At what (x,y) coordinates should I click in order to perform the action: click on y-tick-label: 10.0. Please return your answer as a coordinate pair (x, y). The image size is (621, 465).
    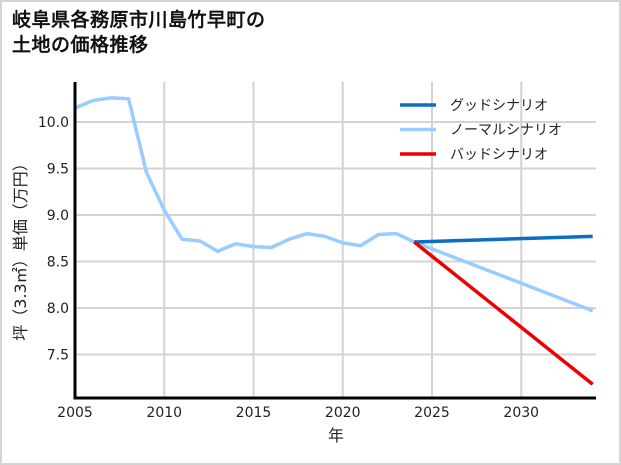
    Looking at the image, I should click on (53, 123).